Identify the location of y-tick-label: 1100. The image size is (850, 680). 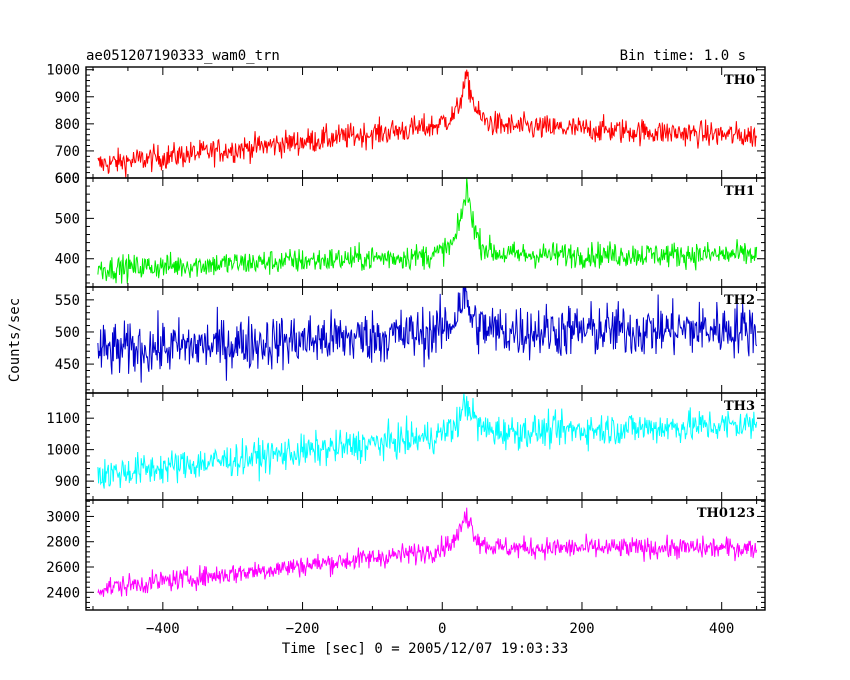
(63, 419).